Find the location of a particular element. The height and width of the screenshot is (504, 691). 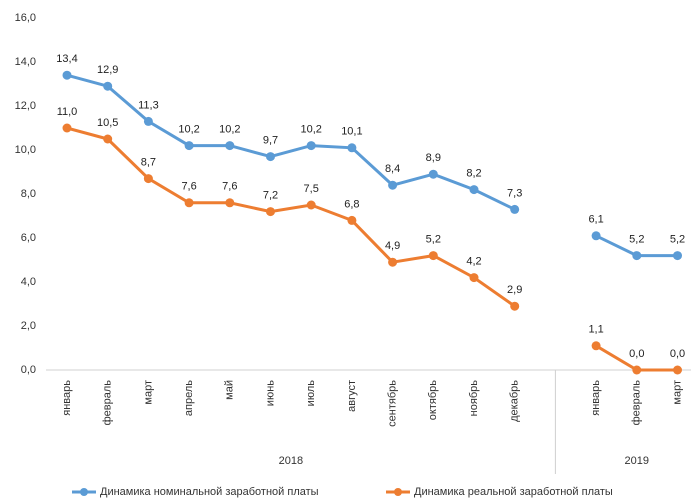

legend-label: Динамика номинальной заработной платы is located at coordinates (209, 492).